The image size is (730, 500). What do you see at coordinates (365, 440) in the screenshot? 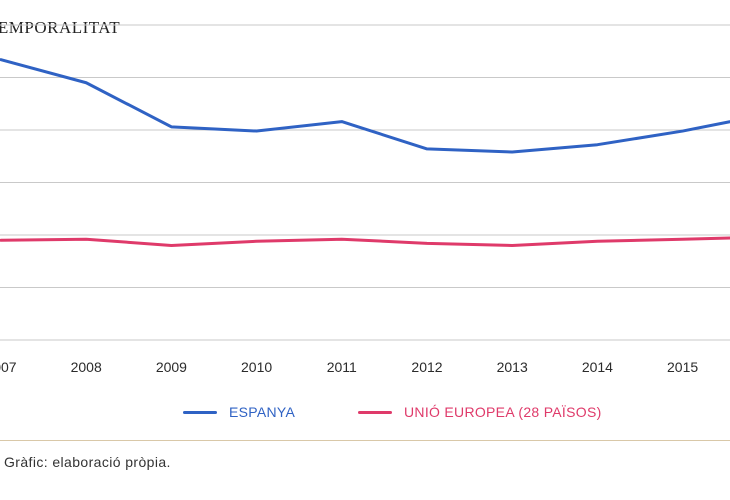
I see `divider` at bounding box center [365, 440].